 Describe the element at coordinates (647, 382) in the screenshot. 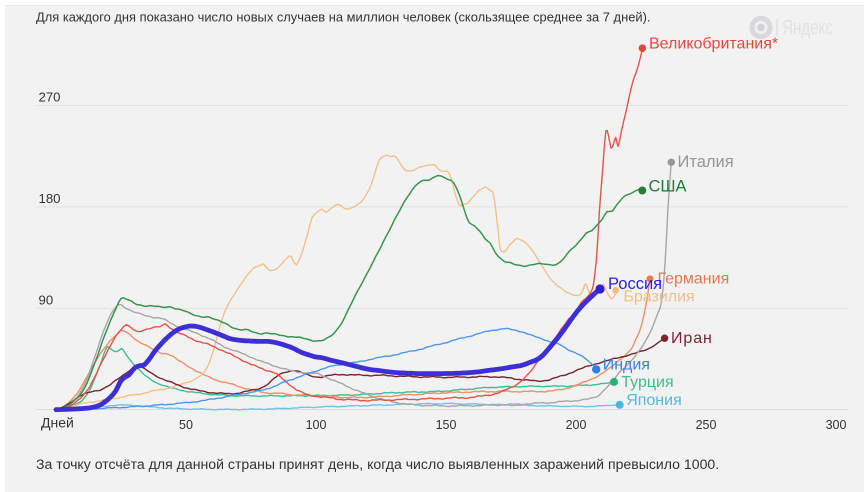

I see `svg-text: Турция` at that location.